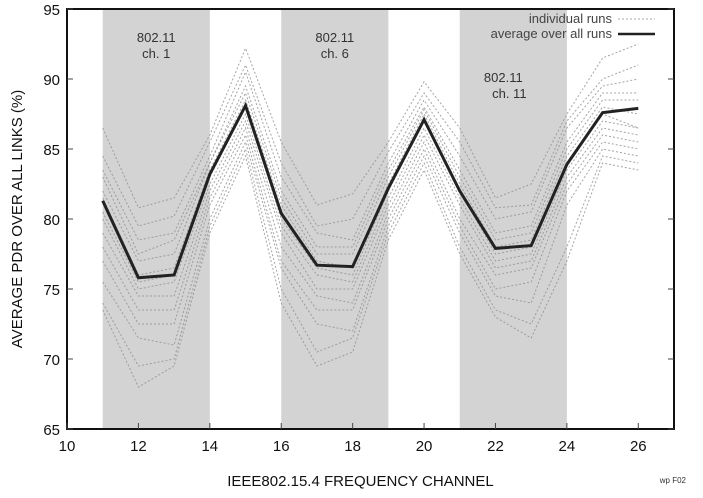  What do you see at coordinates (335, 53) in the screenshot?
I see `band-label-line2: ch. 6` at bounding box center [335, 53].